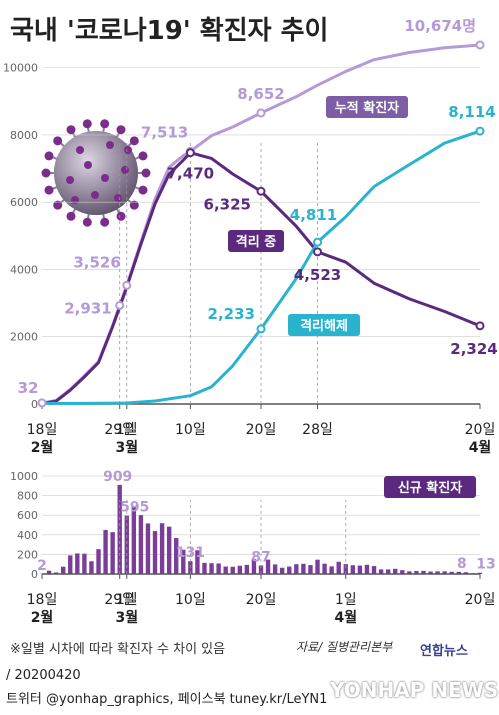  Describe the element at coordinates (127, 600) in the screenshot. I see `x-tick-label: 1일` at that location.